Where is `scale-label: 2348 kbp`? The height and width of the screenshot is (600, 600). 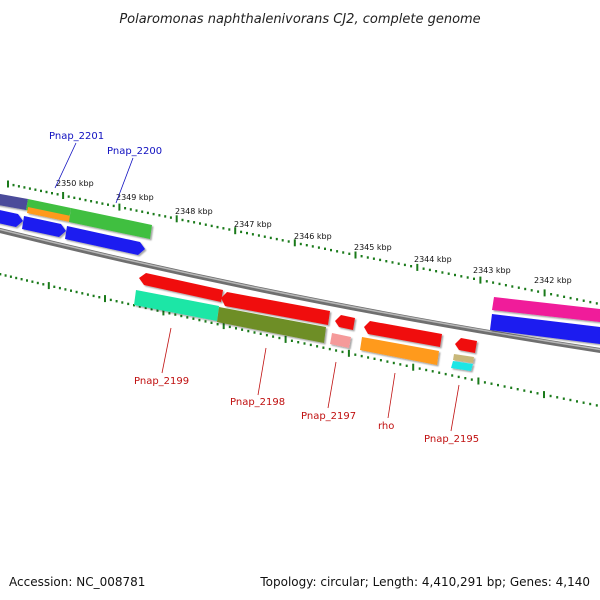
scale-label: 2348 kbp is located at coordinates (194, 211).